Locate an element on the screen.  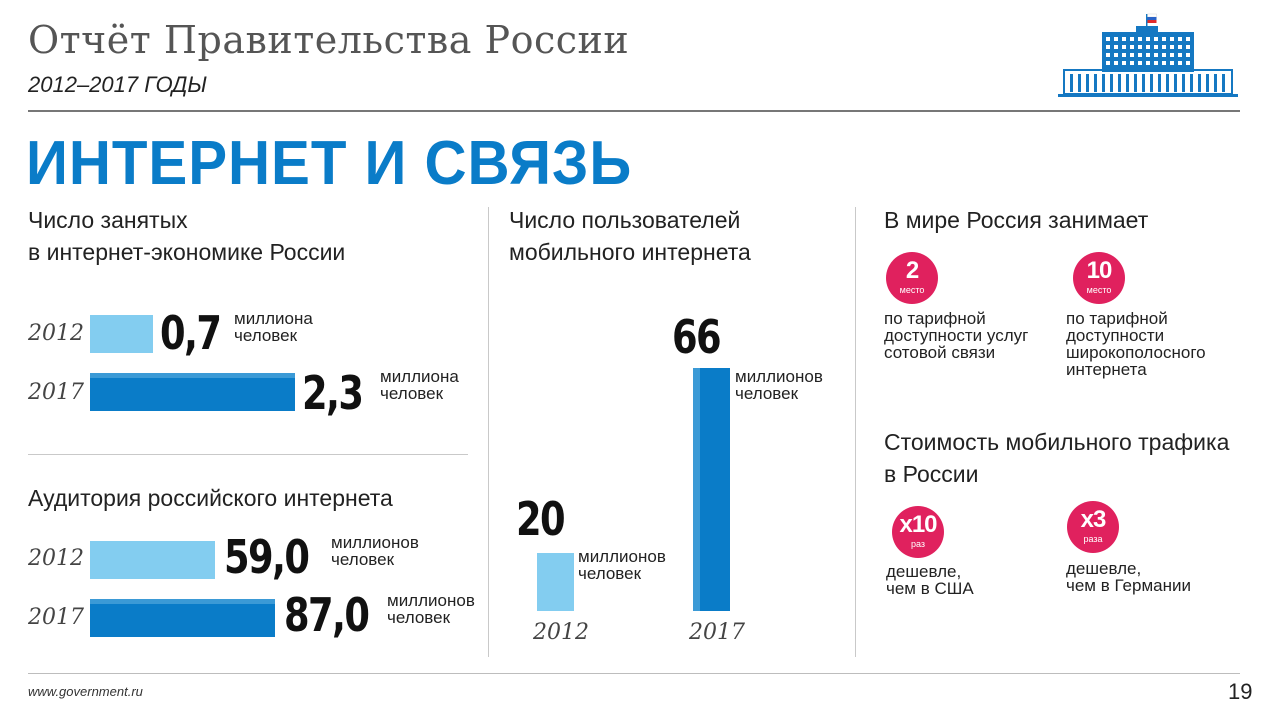
cost-badge-usa-caption: раз is located at coordinates (918, 544).